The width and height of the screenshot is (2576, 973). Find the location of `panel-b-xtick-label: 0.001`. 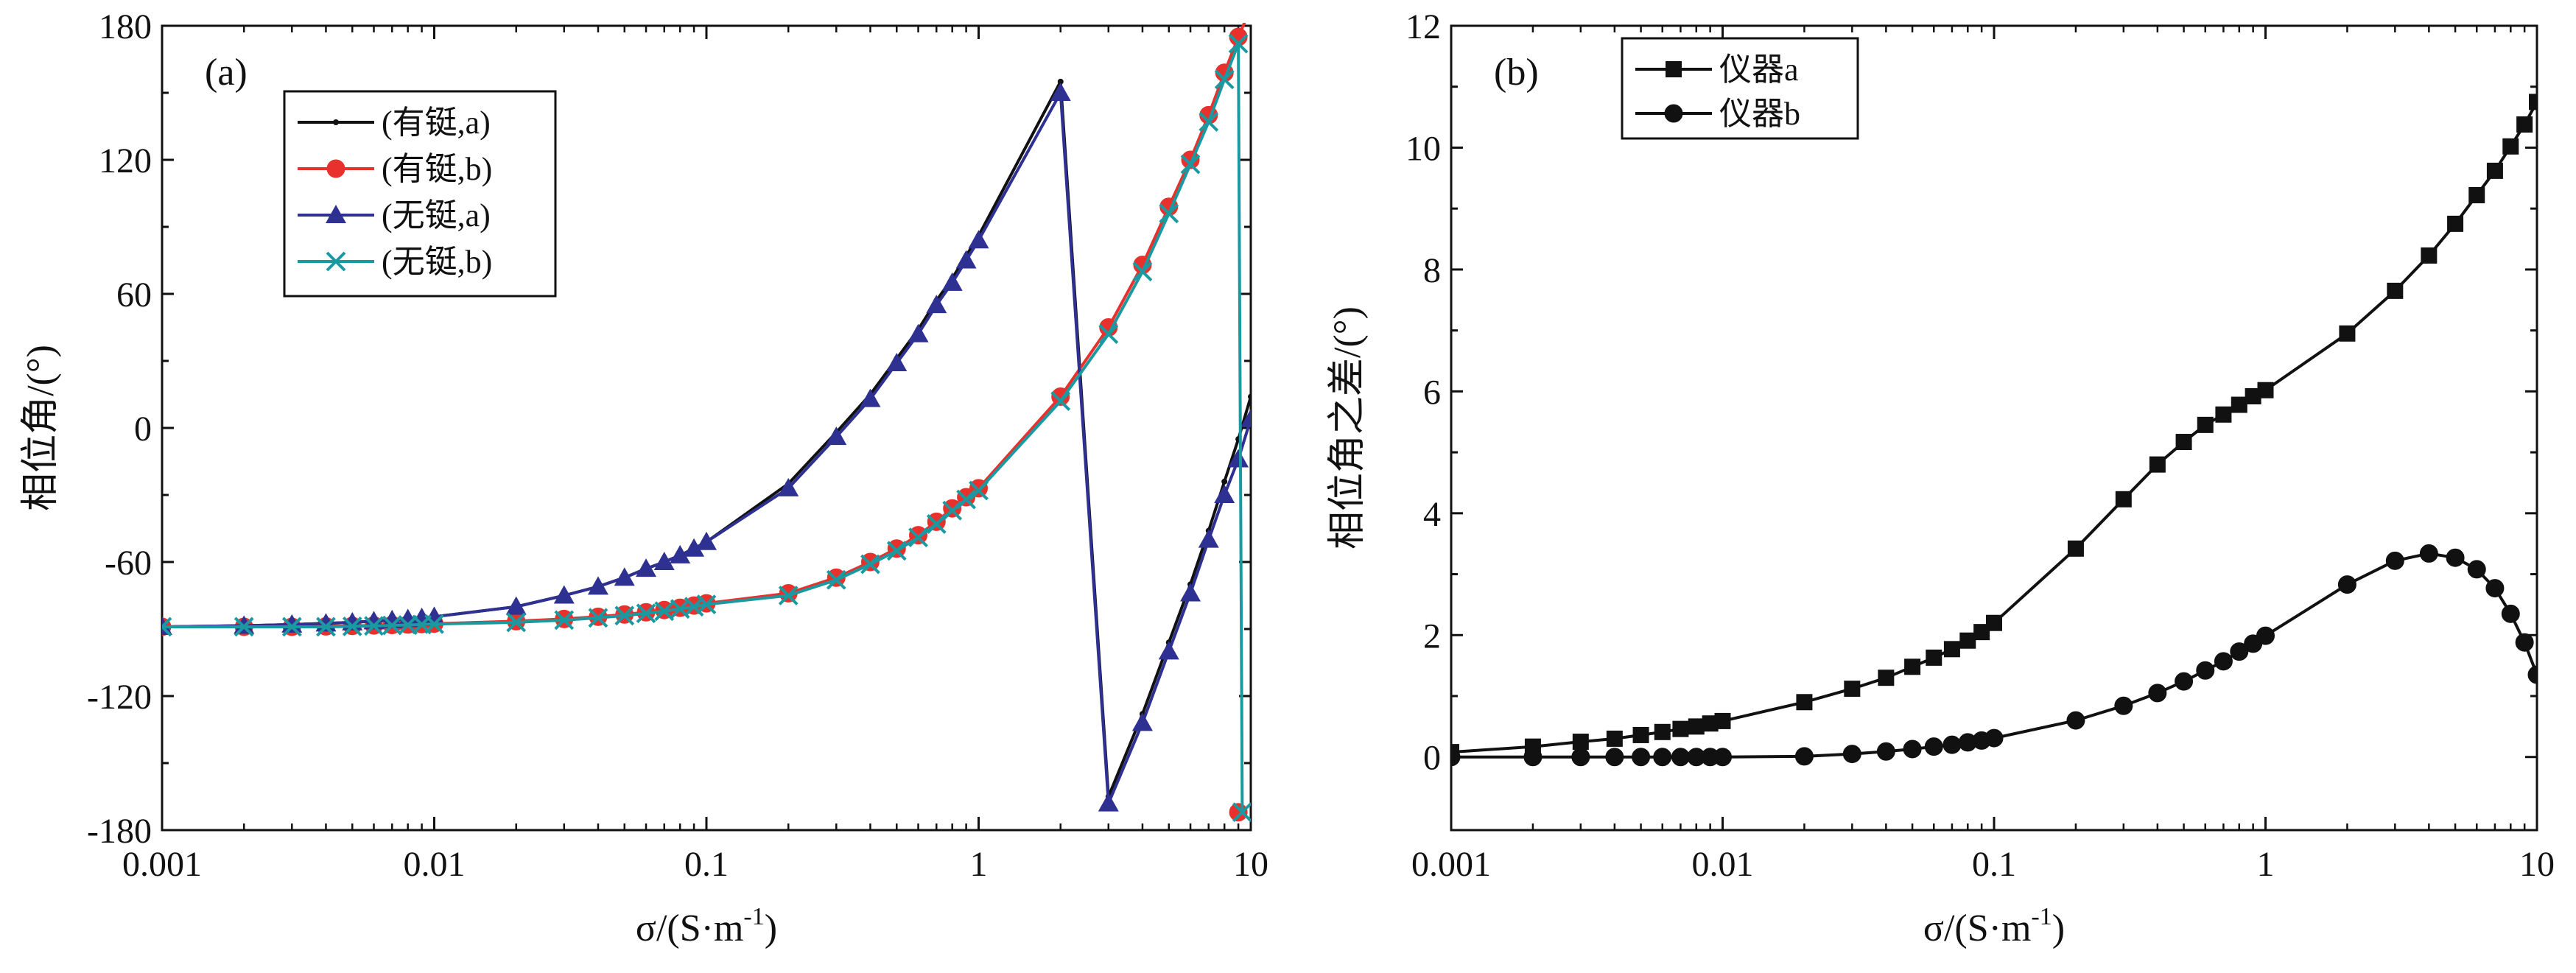

panel-b-xtick-label: 0.001 is located at coordinates (1451, 865).